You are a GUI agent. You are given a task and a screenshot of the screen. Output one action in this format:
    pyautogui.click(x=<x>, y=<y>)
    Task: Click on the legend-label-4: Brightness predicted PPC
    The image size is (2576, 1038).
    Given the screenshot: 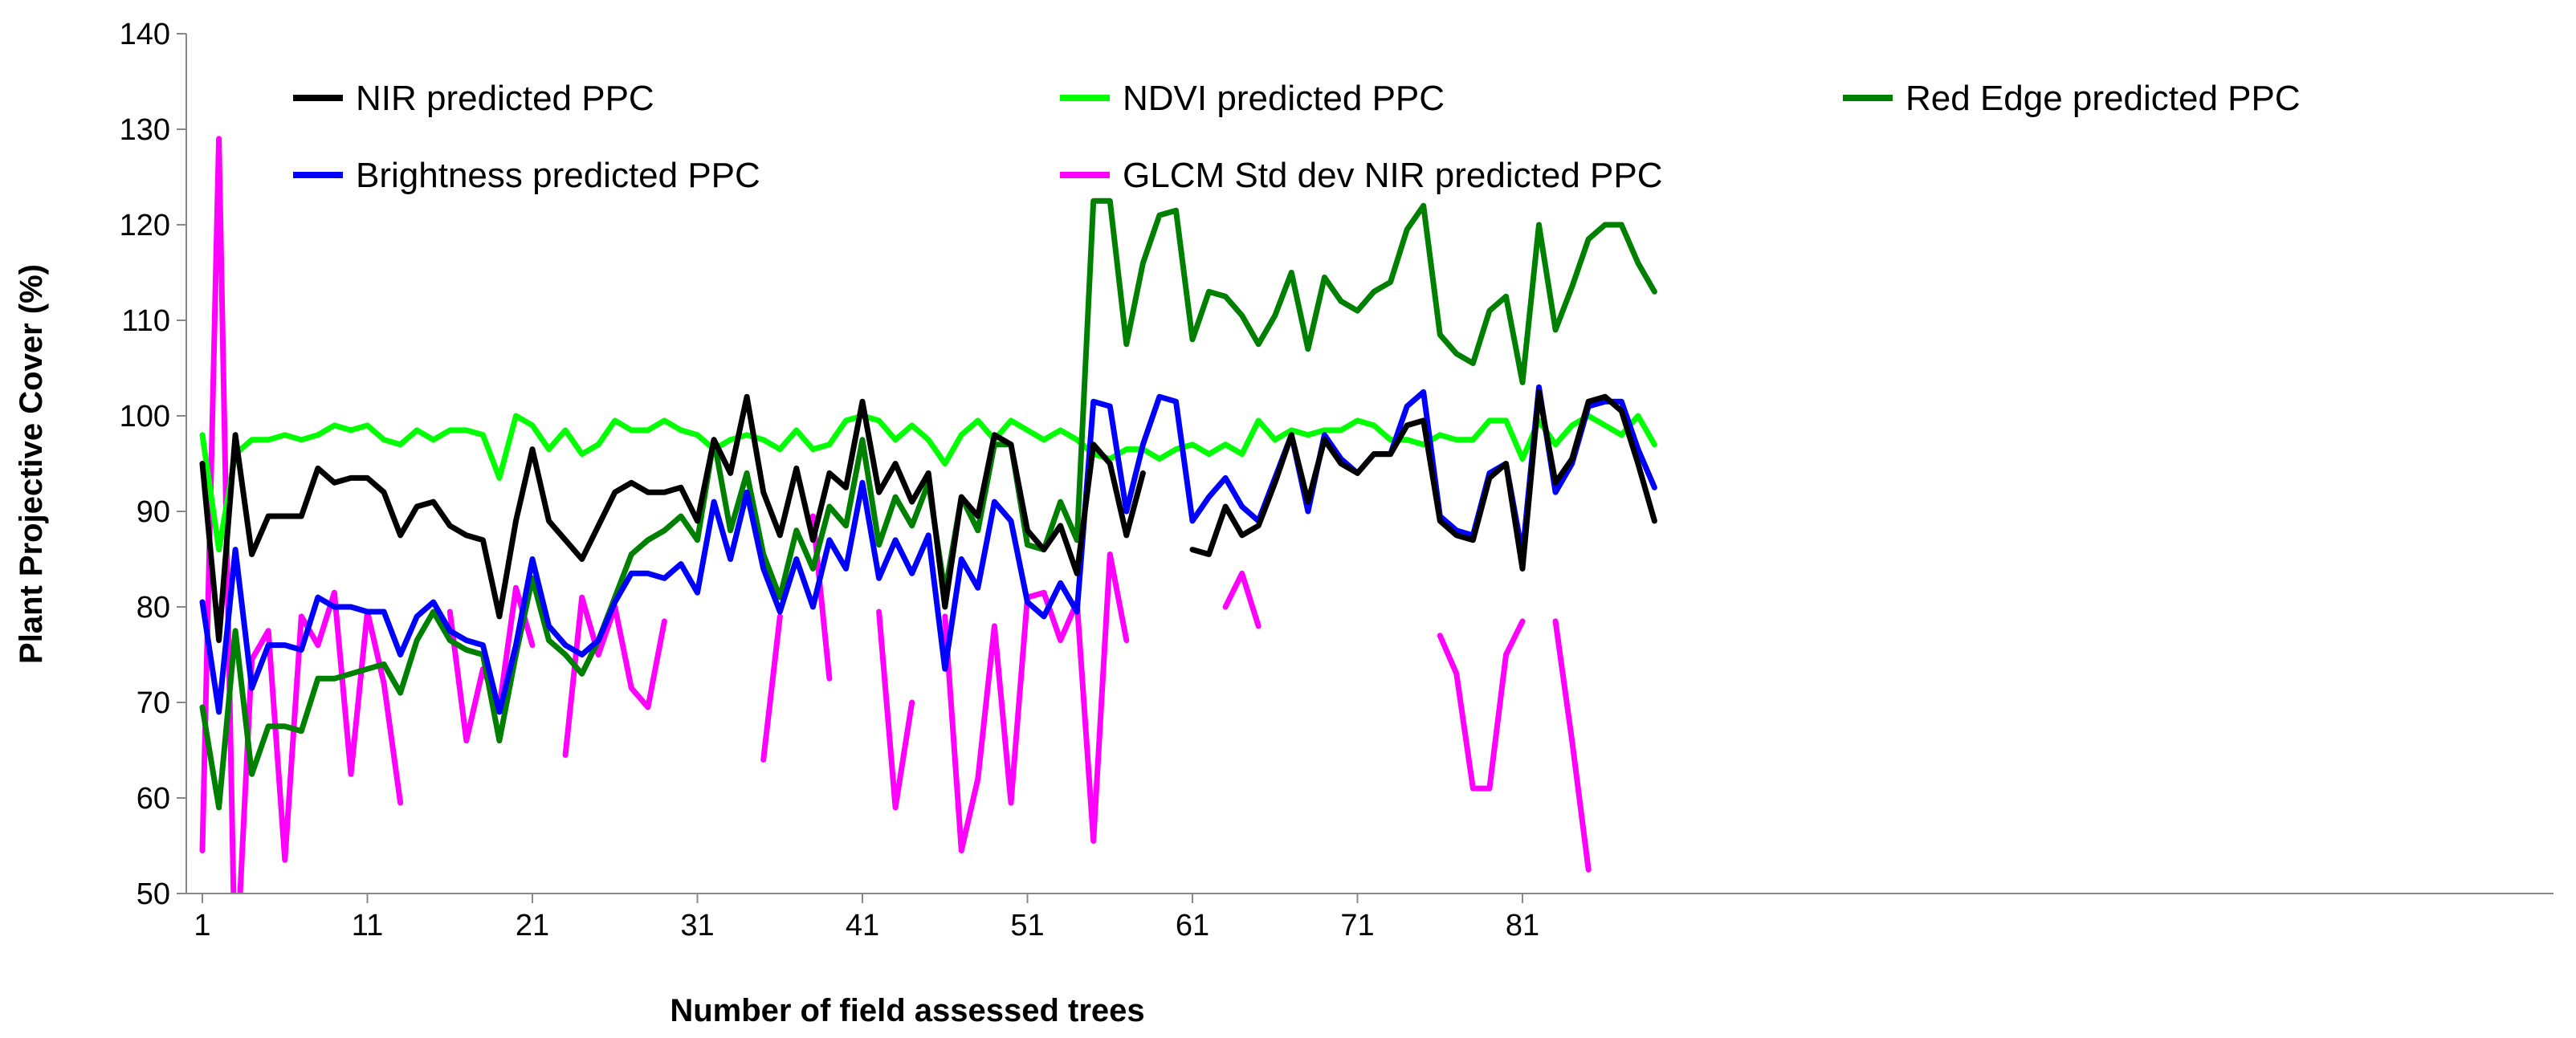 What is the action you would take?
    pyautogui.click(x=558, y=175)
    